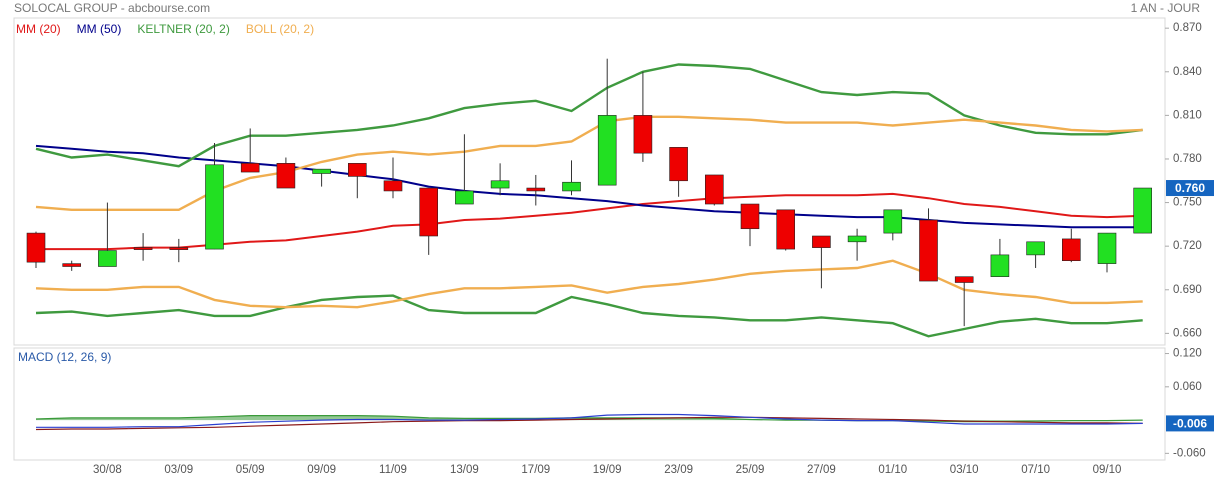 Image resolution: width=1216 pixels, height=481 pixels. What do you see at coordinates (1187, 28) in the screenshot?
I see `y-tick-label: 0.870` at bounding box center [1187, 28].